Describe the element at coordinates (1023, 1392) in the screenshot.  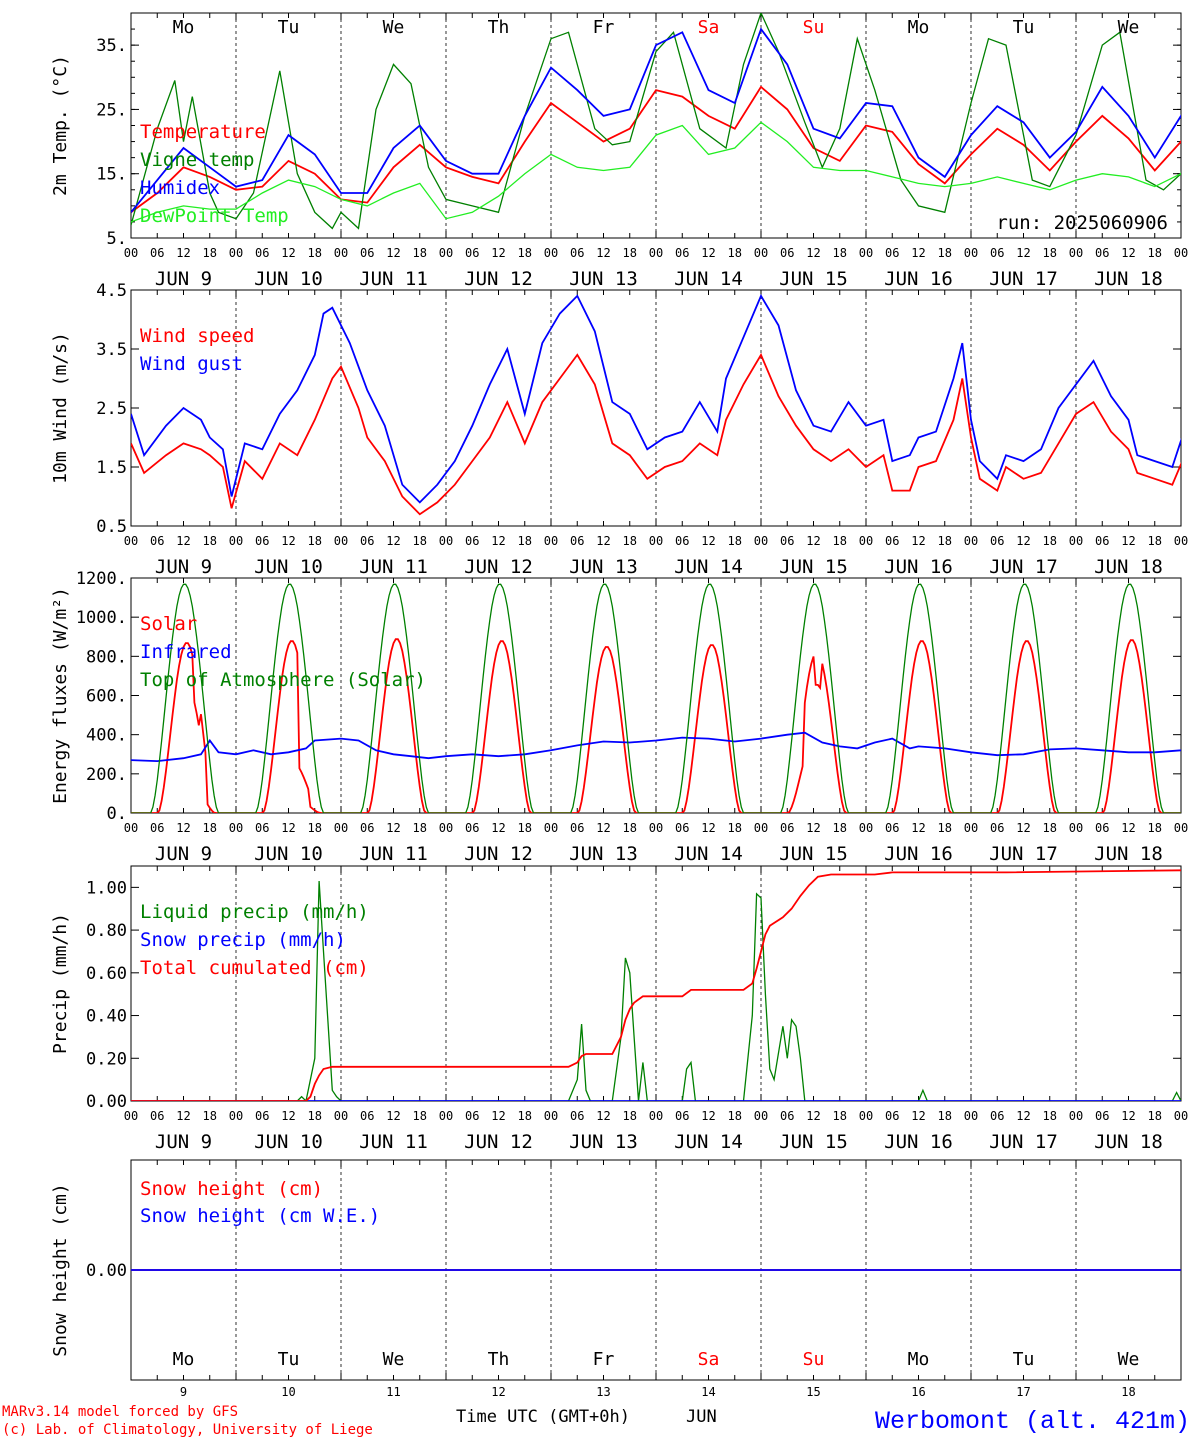
I see `day-number: 17` at that location.